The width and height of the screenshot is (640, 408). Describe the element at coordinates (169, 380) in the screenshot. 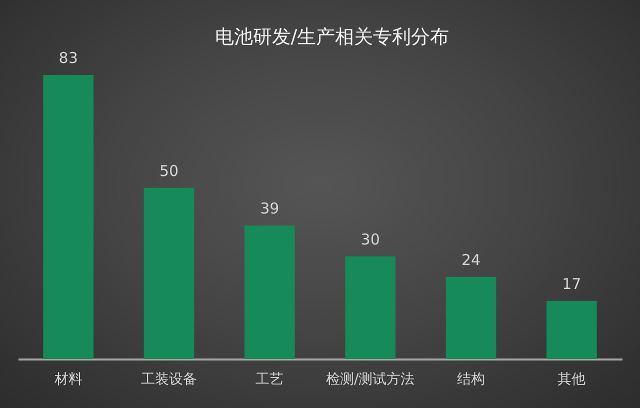

I see `x-tick-label: 工装设备` at that location.